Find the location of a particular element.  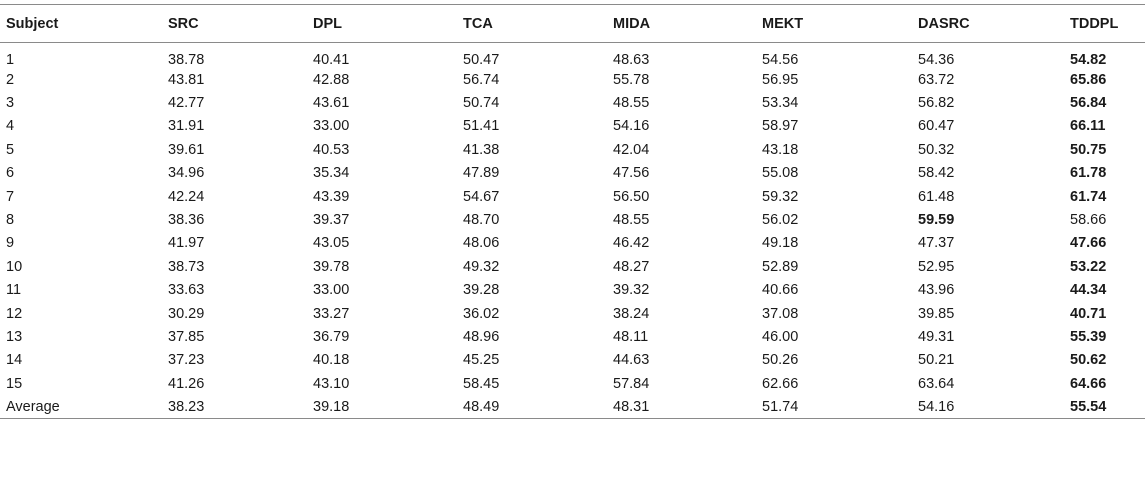

cell-src: 37.23 is located at coordinates (186, 360).